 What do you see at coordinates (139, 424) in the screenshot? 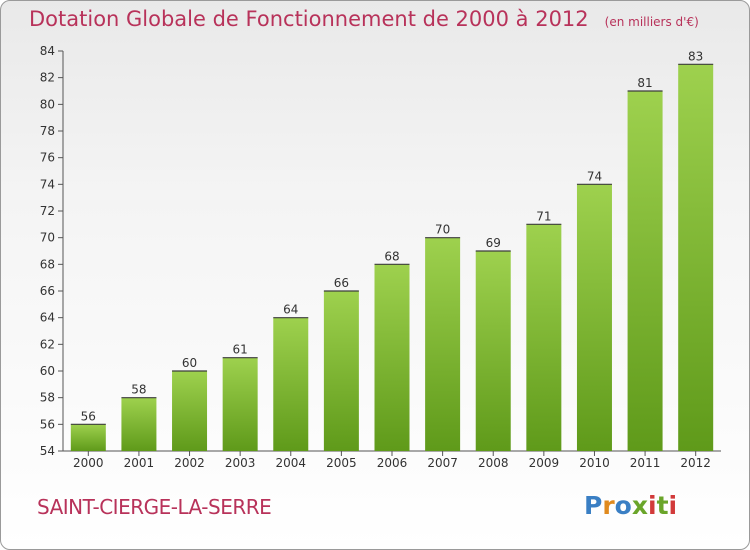
I see `bar-2001` at bounding box center [139, 424].